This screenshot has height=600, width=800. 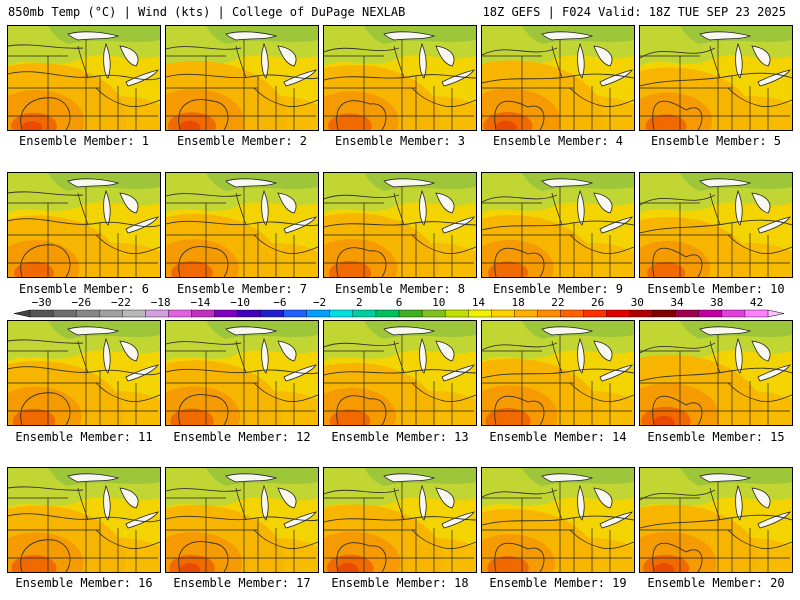 What do you see at coordinates (84, 583) in the screenshot?
I see `ensemble-member-label: Ensemble Member: 16` at bounding box center [84, 583].